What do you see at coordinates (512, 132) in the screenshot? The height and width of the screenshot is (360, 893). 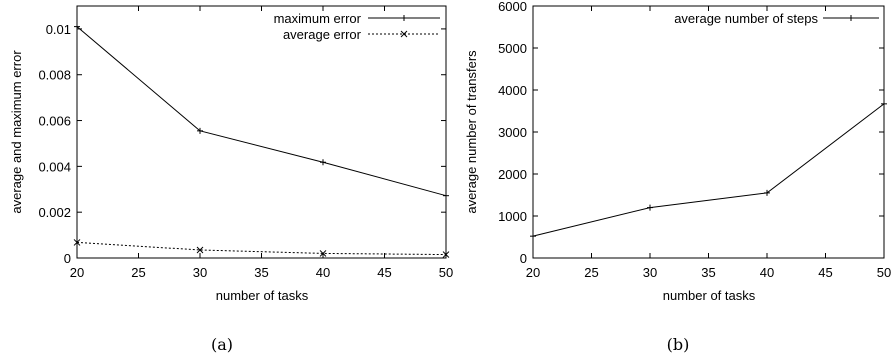 I see `y-tick-label: 3000` at bounding box center [512, 132].